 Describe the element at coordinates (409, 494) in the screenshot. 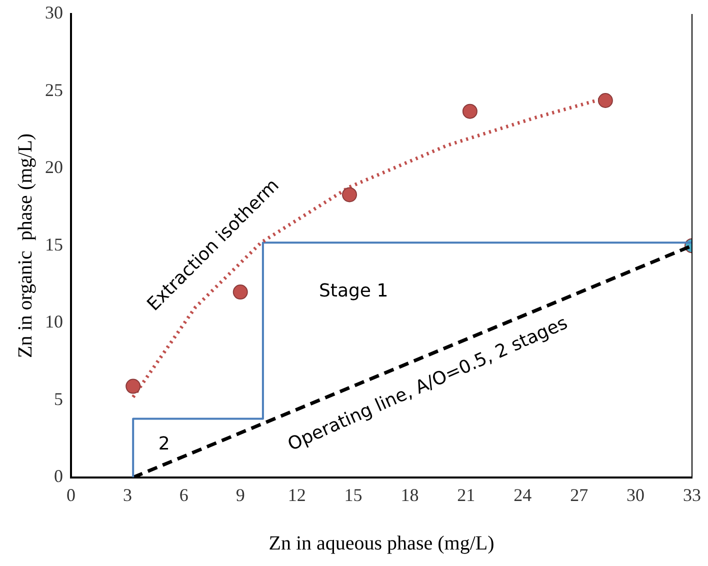

I see `x-tick-label: 18` at that location.